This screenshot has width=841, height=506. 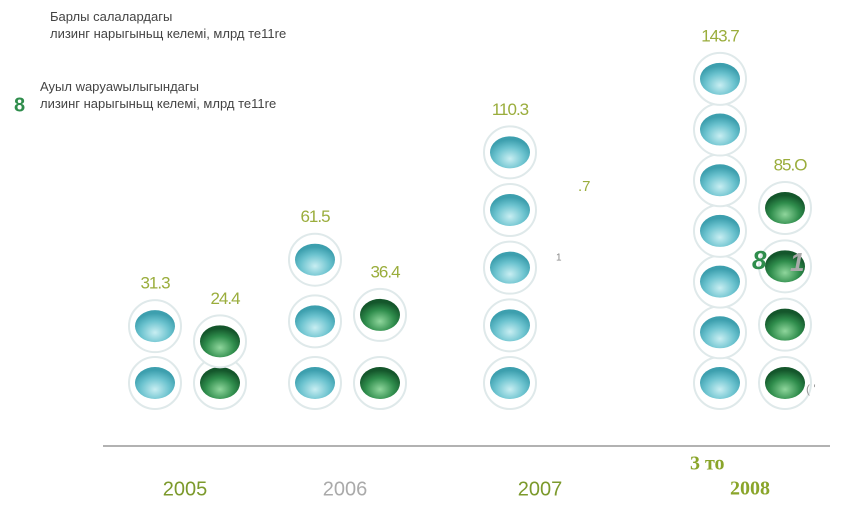 What do you see at coordinates (185, 489) in the screenshot?
I see `x-tick-label: 2005` at bounding box center [185, 489].